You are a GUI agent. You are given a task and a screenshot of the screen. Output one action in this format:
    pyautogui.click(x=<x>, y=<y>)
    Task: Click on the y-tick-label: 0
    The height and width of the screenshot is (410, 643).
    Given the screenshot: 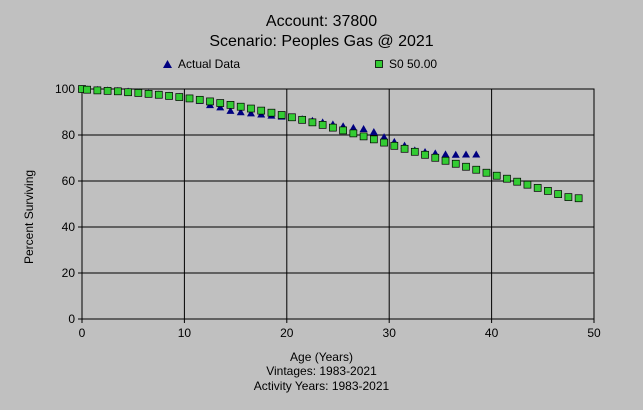 What is the action you would take?
    pyautogui.click(x=71, y=319)
    